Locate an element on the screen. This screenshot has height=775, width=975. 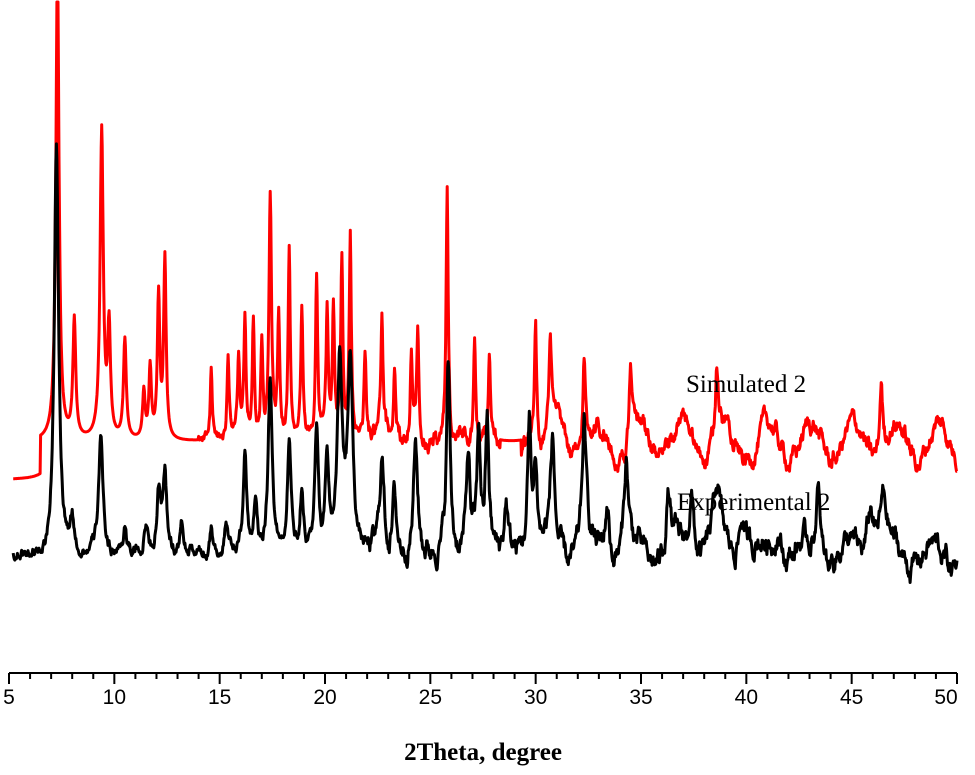
series-labels: Simulated 2 Experimental 2 is located at coordinates (753, 443).